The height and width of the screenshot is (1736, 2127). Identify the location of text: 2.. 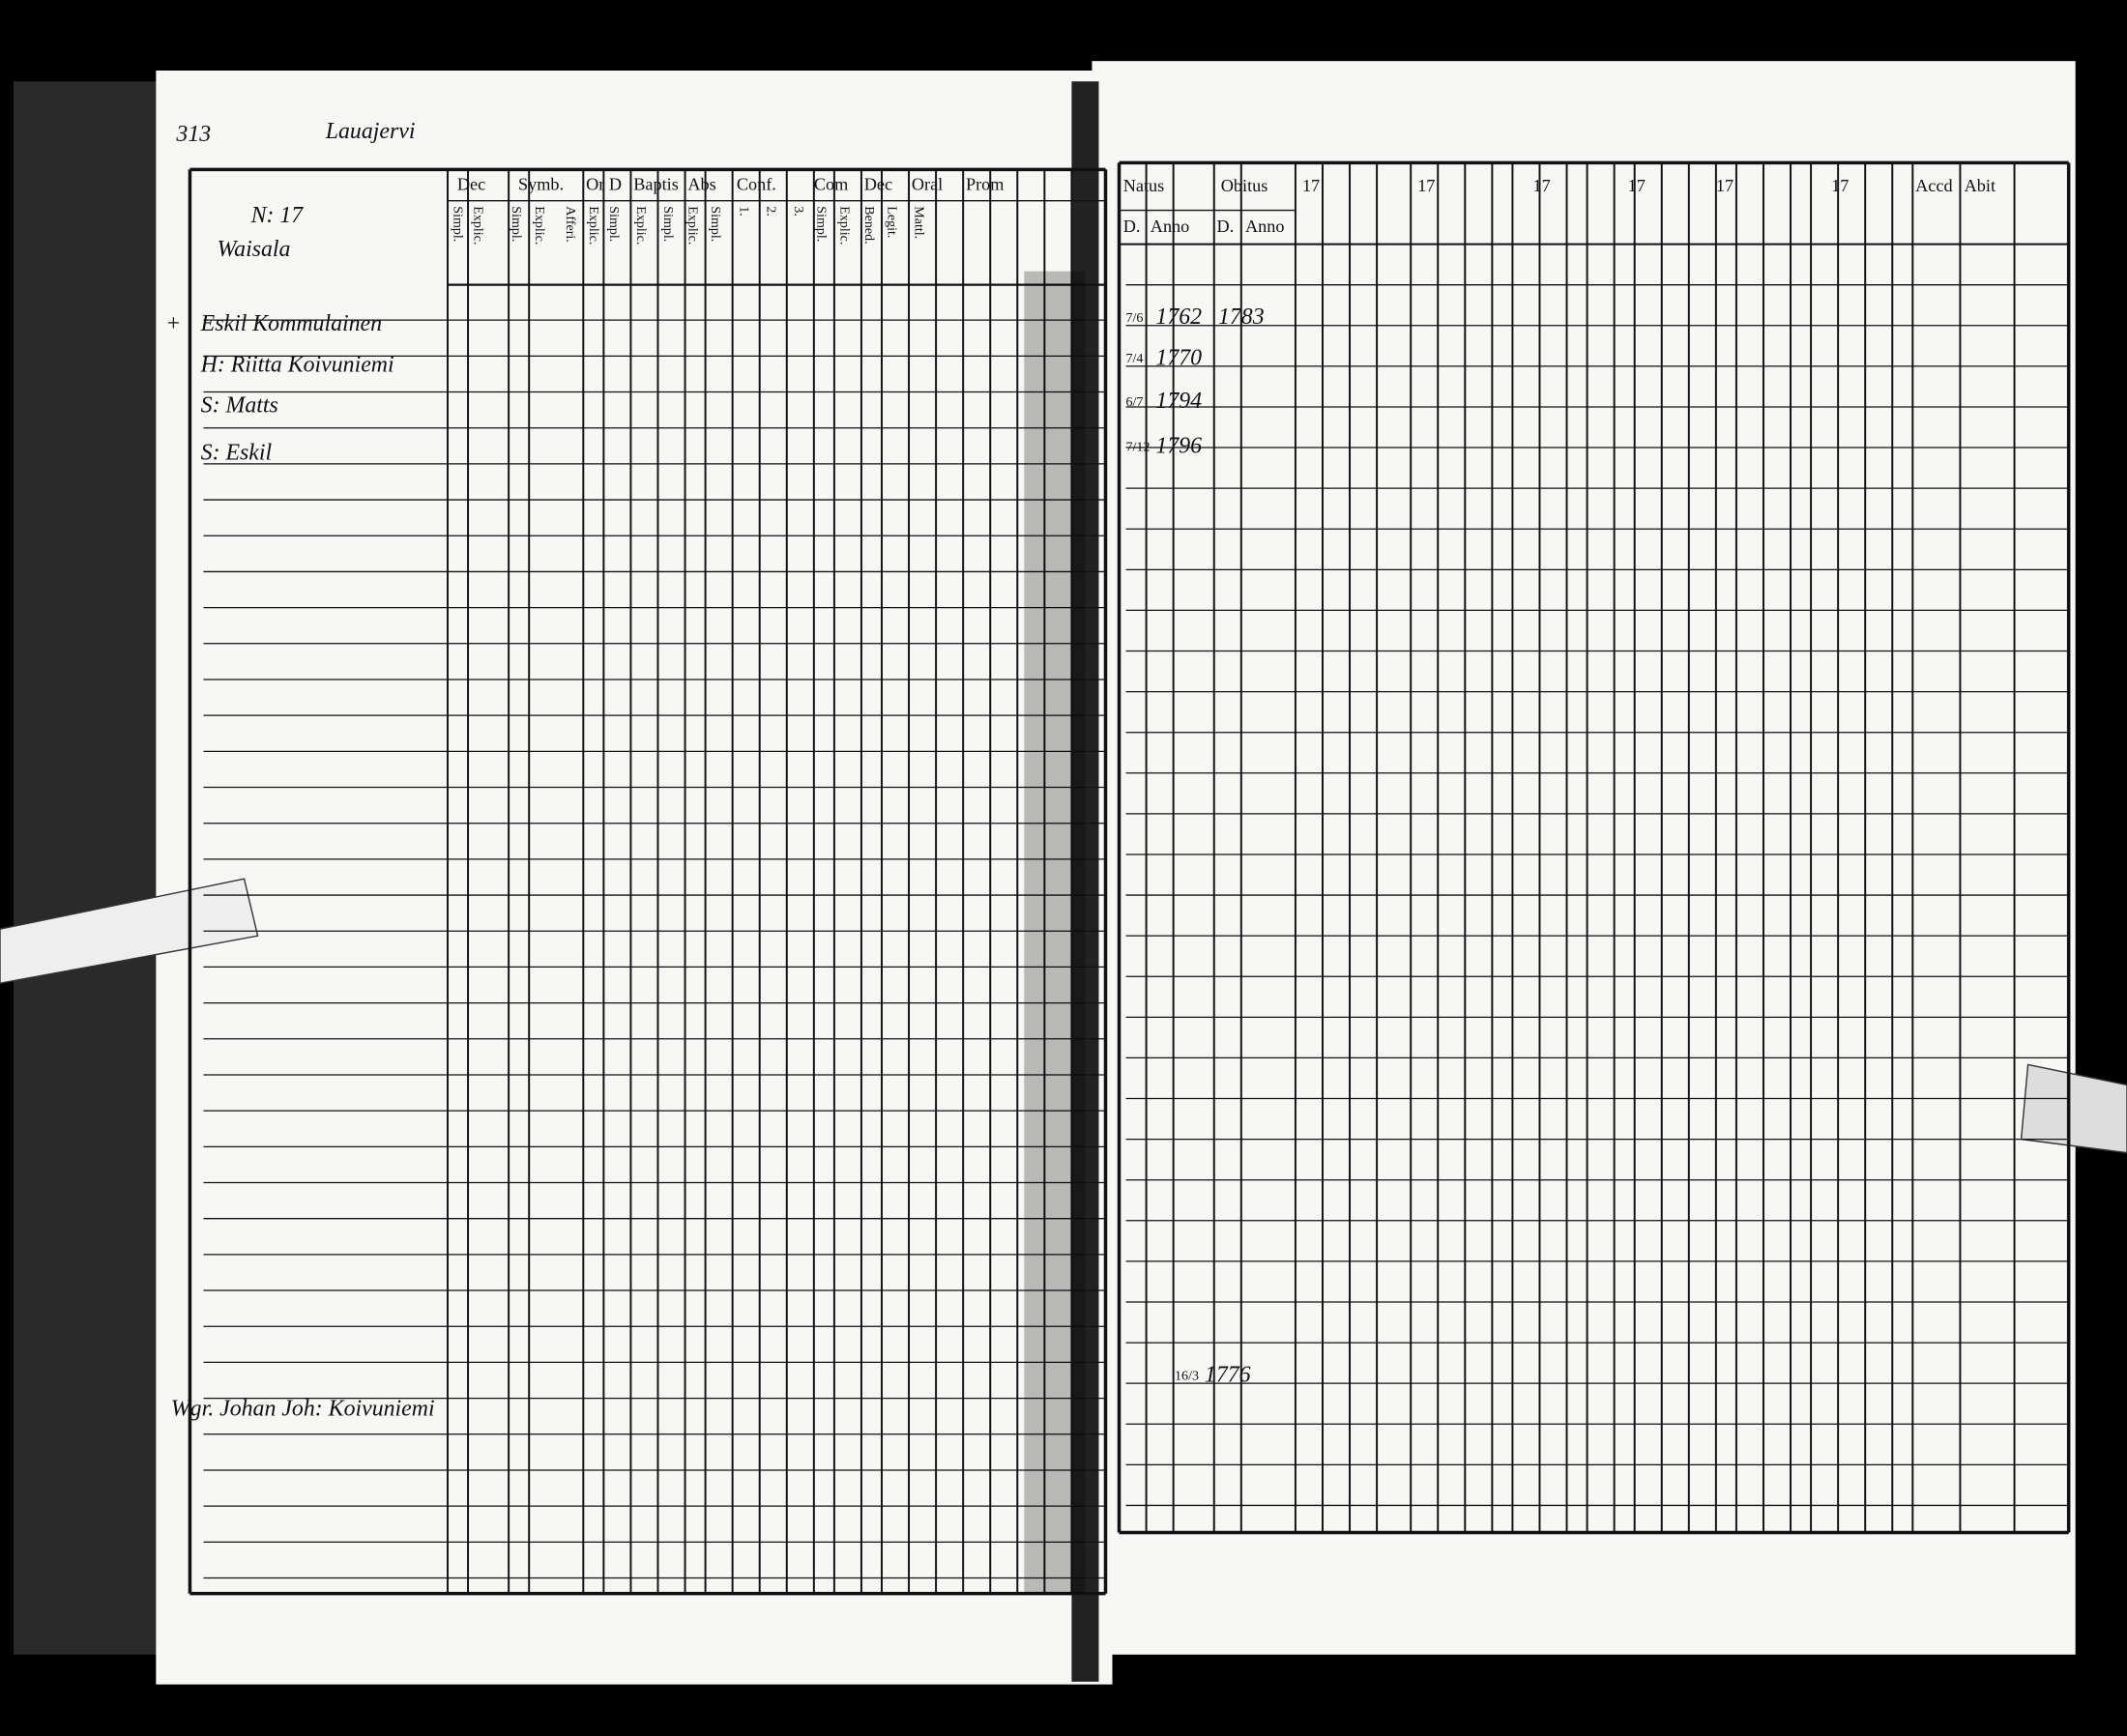
(771, 211).